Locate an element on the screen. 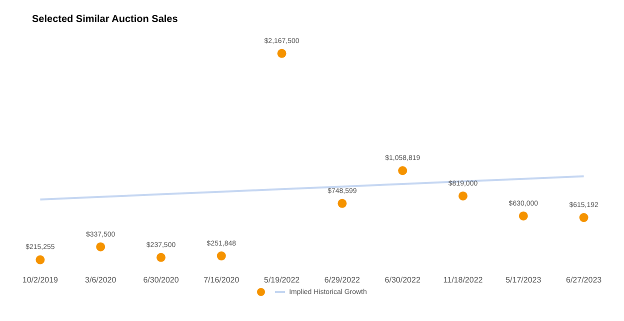  x-tick-label: 3/6/2020 is located at coordinates (101, 279).